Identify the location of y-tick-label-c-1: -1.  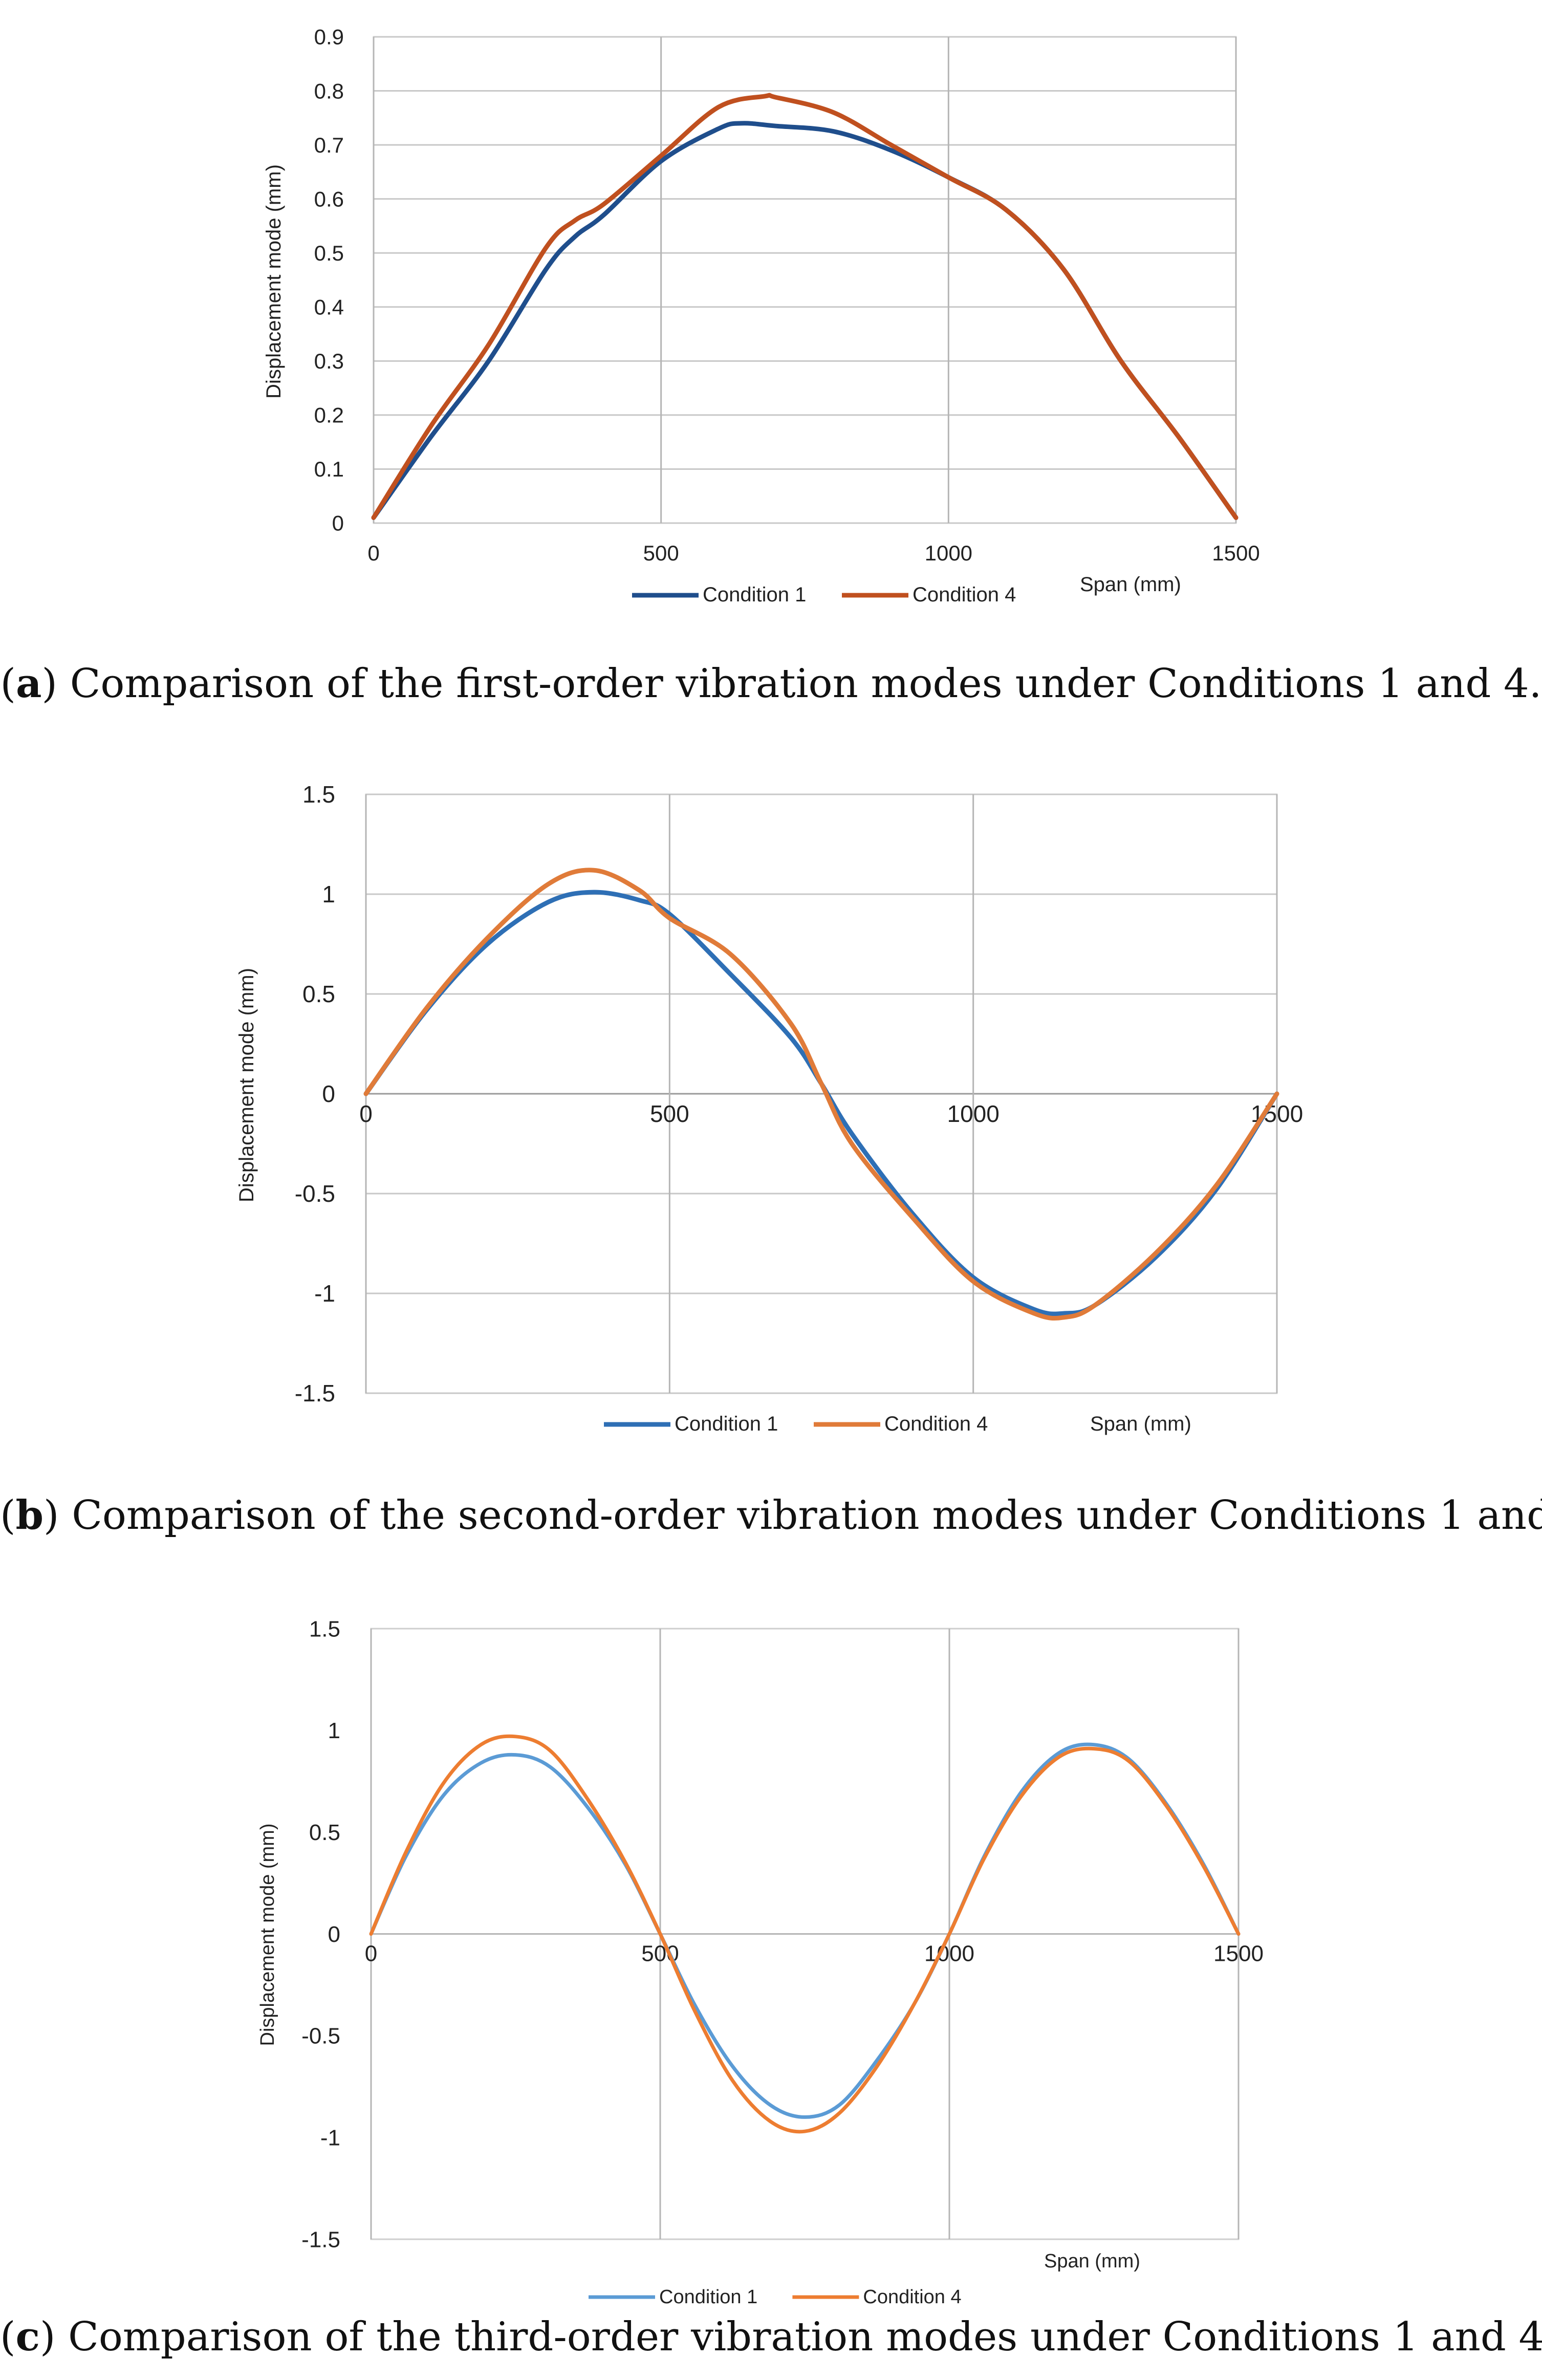
(330, 2138).